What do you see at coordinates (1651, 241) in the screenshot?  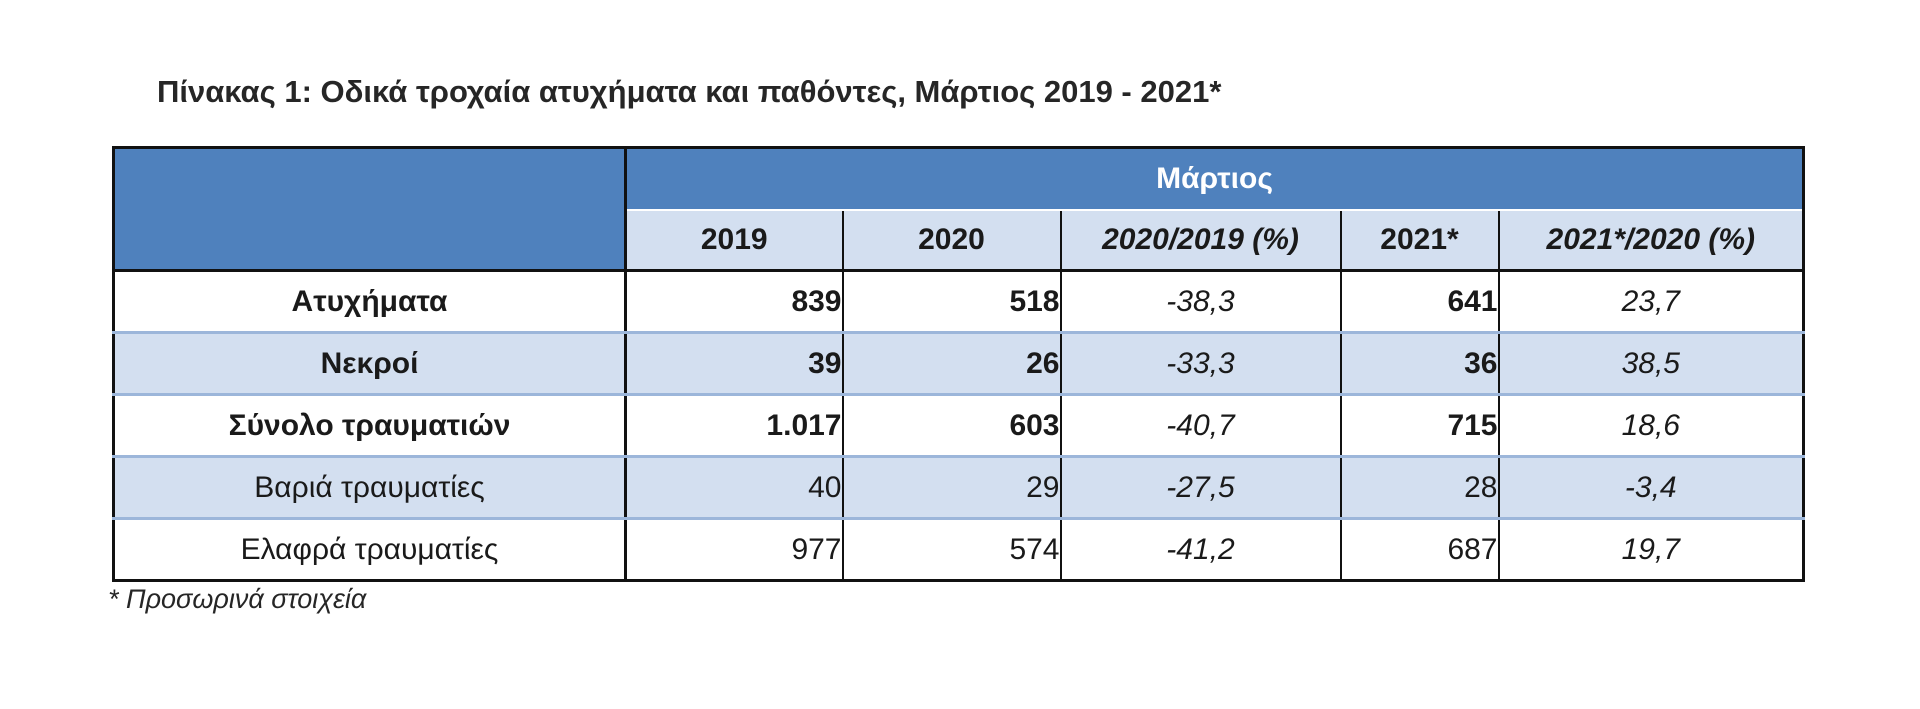 I see `column-header-change-2021-2020: 2021*/2020 (%)` at bounding box center [1651, 241].